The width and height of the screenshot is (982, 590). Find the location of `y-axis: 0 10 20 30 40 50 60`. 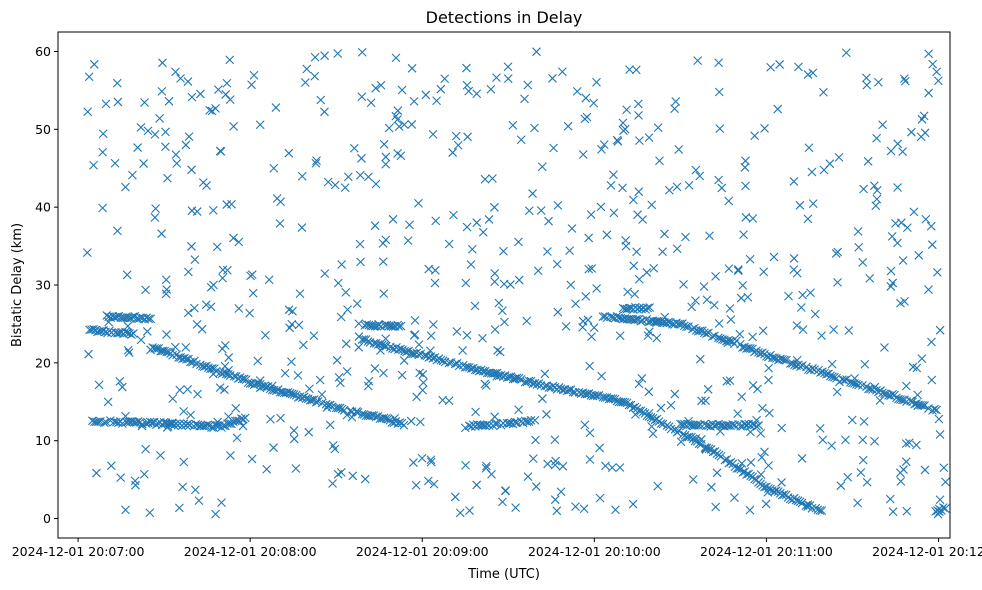

y-axis: 0 10 20 30 40 50 60 is located at coordinates (46, 285).